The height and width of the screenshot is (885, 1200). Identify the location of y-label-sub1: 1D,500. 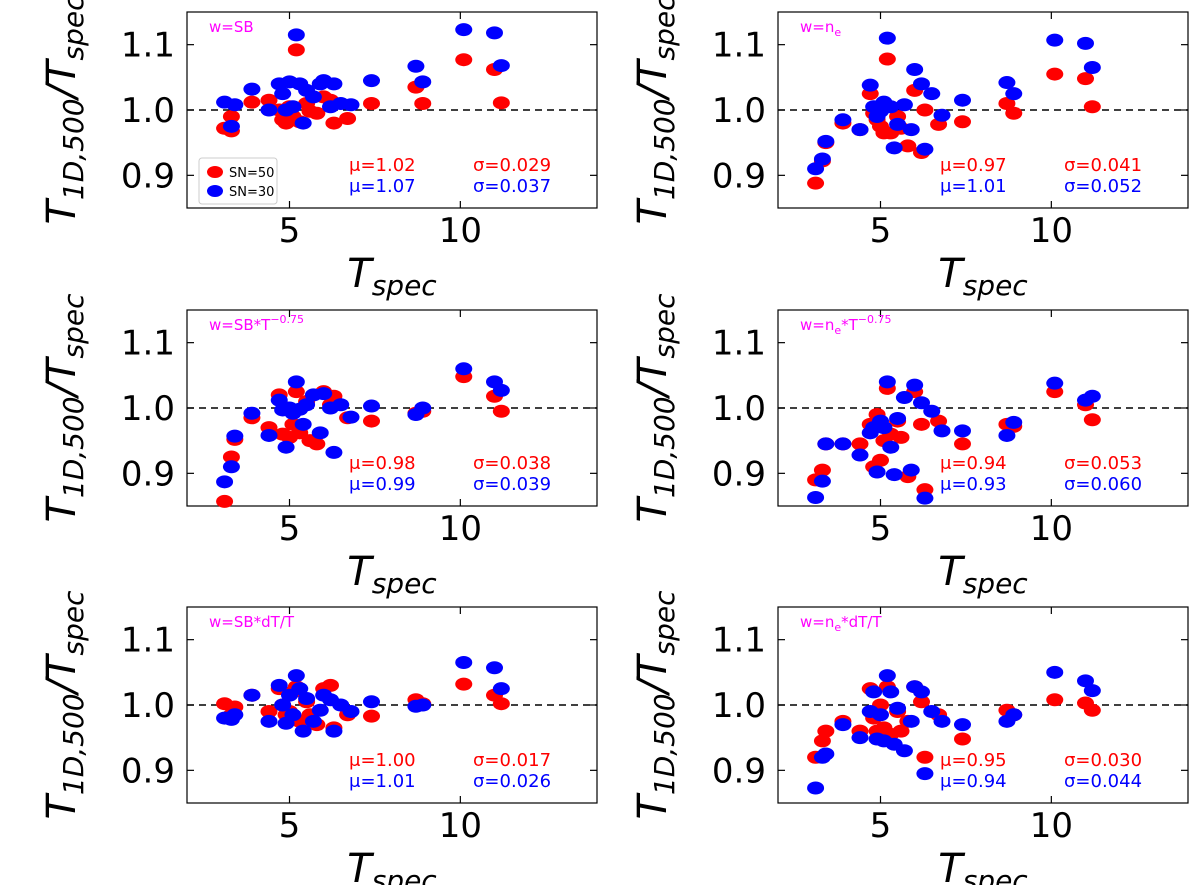
(664, 149).